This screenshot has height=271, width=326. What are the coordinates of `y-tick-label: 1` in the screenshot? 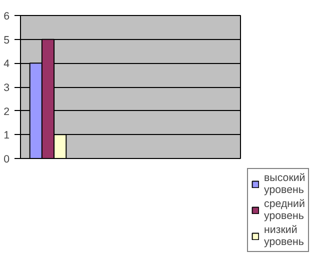 It's located at (7, 136).